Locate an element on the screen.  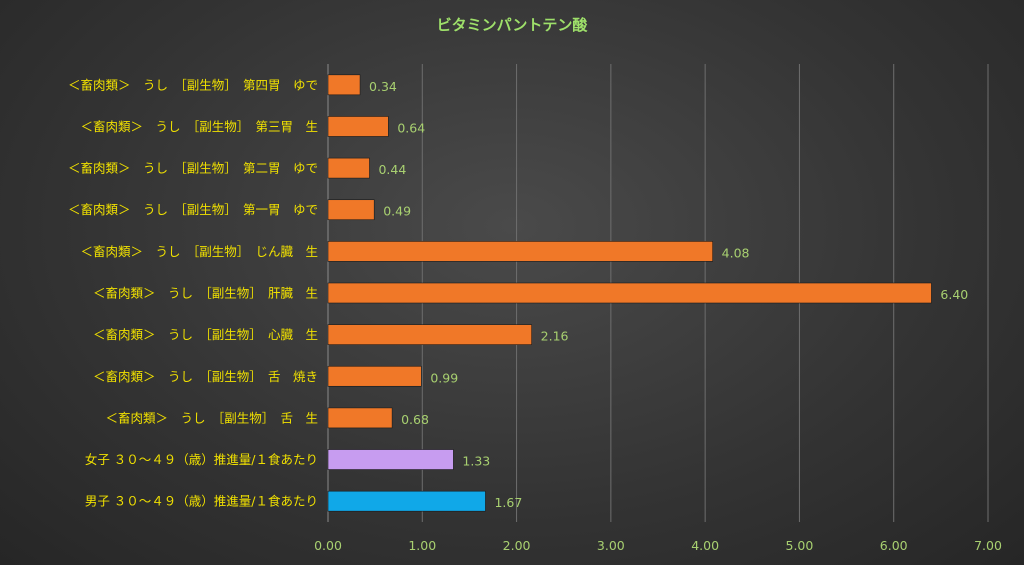
data-label: 0.34 is located at coordinates (383, 86).